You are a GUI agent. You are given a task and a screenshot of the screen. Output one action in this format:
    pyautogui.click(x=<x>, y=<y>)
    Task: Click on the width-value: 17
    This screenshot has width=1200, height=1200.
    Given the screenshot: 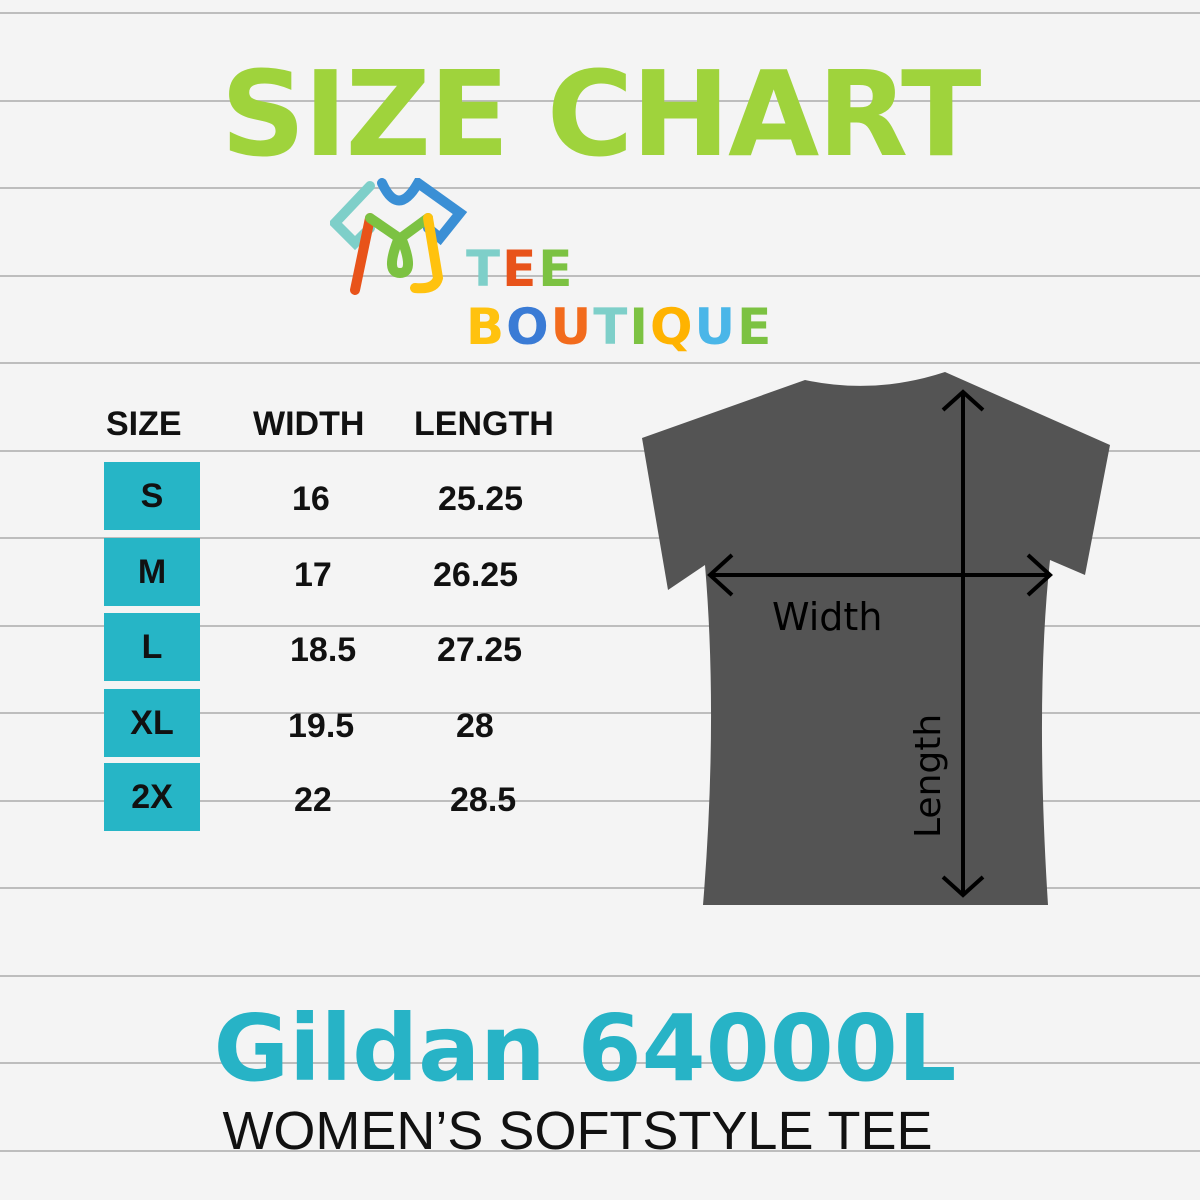 What is the action you would take?
    pyautogui.click(x=313, y=575)
    